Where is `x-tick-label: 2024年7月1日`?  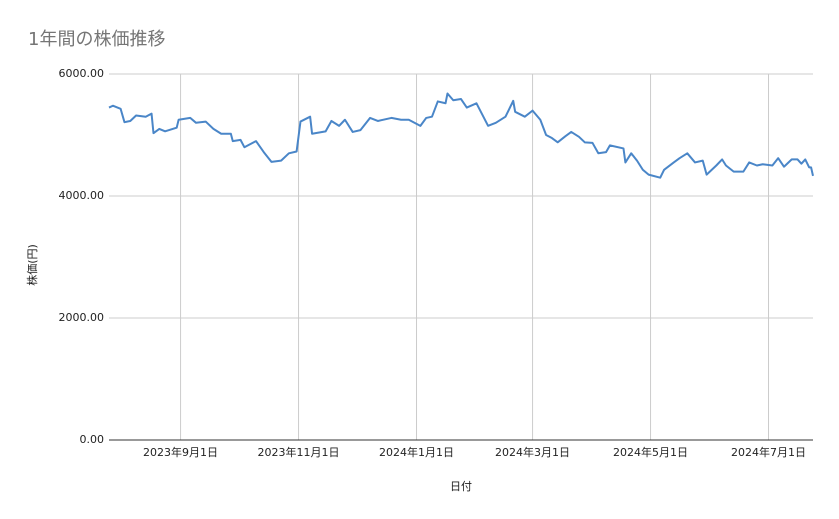
x-tick-label: 2024年7月1日 is located at coordinates (768, 452).